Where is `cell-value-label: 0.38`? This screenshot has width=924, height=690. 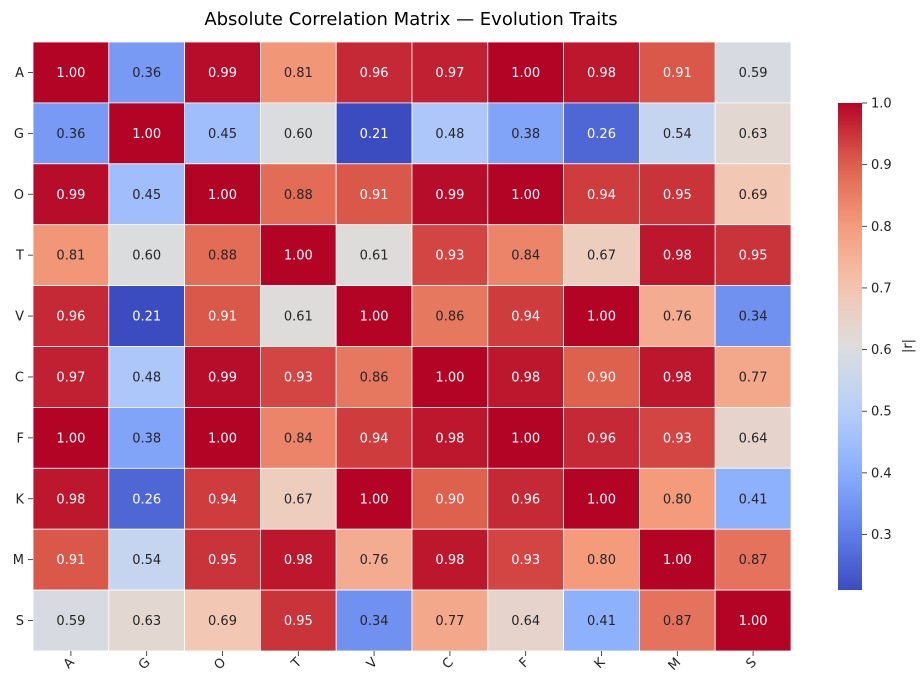 cell-value-label: 0.38 is located at coordinates (146, 438).